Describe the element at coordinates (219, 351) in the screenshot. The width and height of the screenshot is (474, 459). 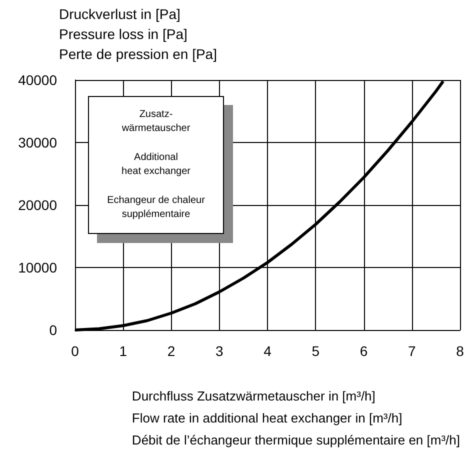
I see `x-tick-label: 3` at that location.